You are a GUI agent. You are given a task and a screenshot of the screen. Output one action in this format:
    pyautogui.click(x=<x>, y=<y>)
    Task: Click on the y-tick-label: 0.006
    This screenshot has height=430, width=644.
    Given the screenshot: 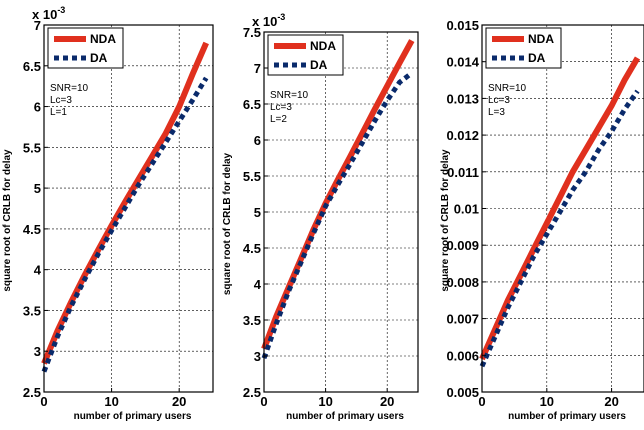 What is the action you would take?
    pyautogui.click(x=462, y=355)
    